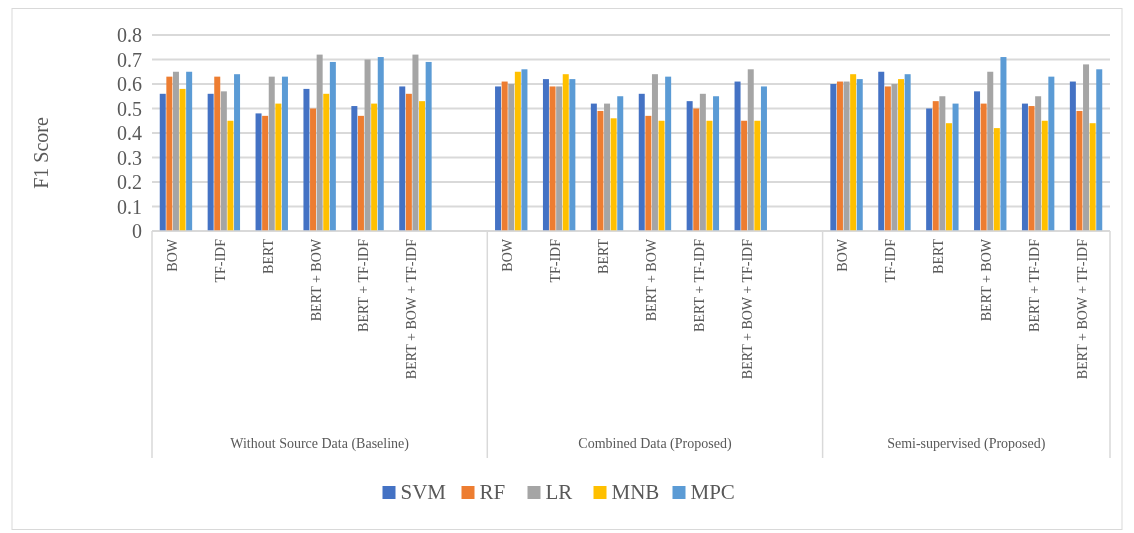 The image size is (1134, 533). I want to click on text: Semi-supervised (Proposed), so click(966, 444).